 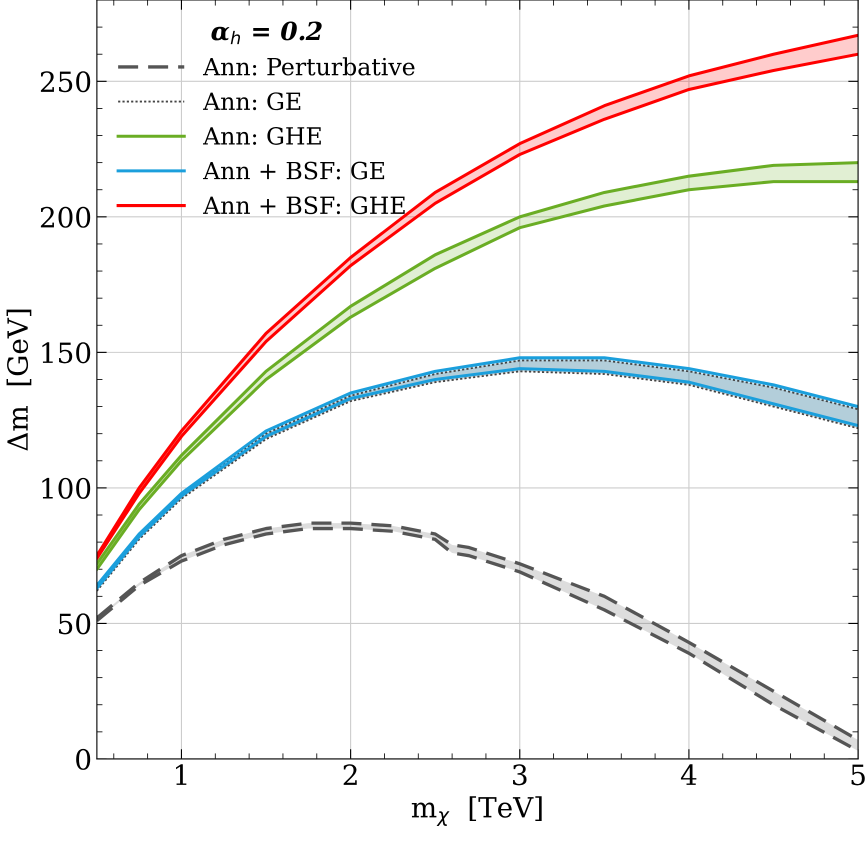 What do you see at coordinates (266, 32) in the screenshot?
I see `legend-title: α$_{h}$ = 0.2` at bounding box center [266, 32].